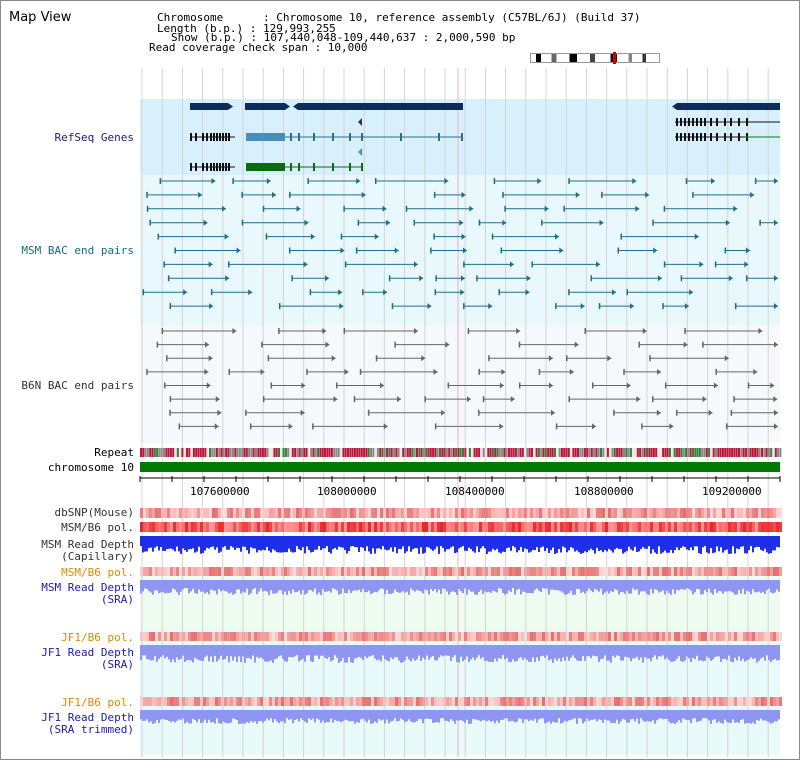 The width and height of the screenshot is (800, 760). I want to click on track-label-msm-depth-cap: MSM Read Depth, so click(87, 544).